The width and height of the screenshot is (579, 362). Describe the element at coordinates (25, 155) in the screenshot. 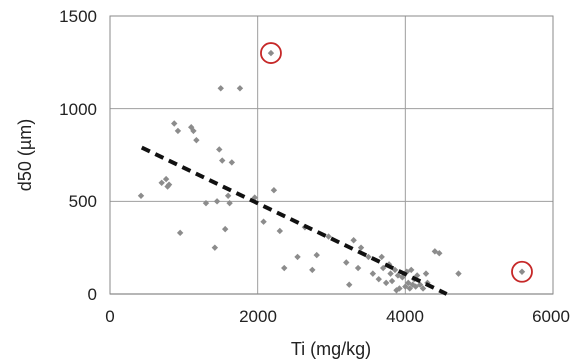

I see `y-axis-label: d50 (µm)` at that location.